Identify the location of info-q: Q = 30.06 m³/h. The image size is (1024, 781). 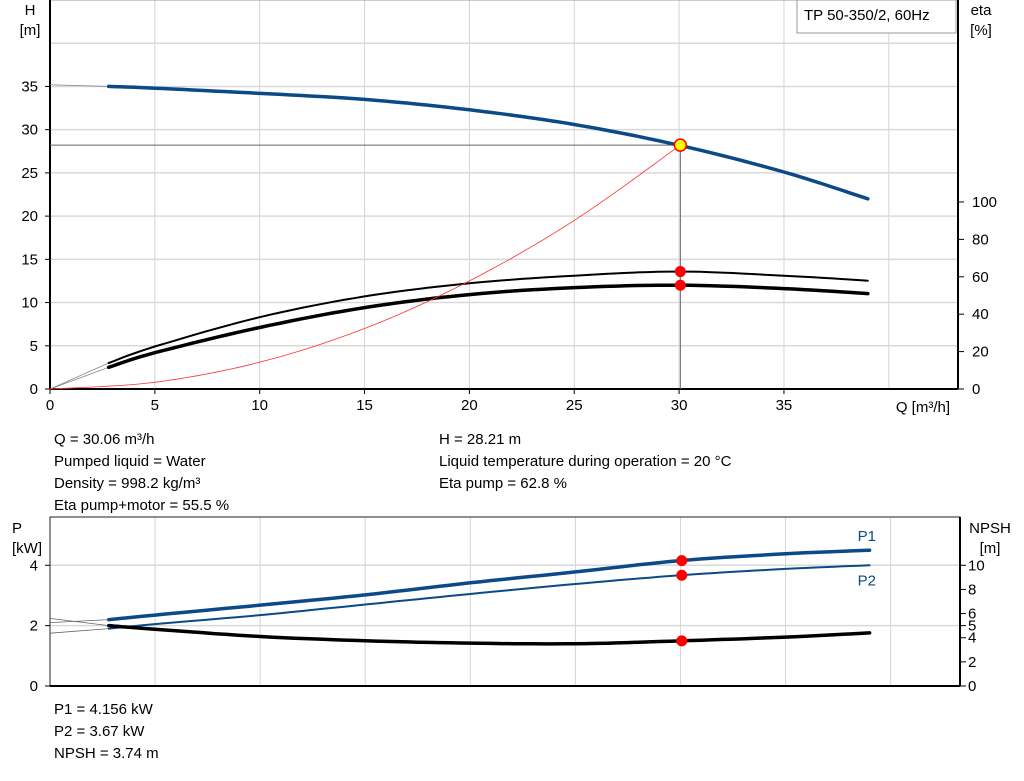
(104, 439).